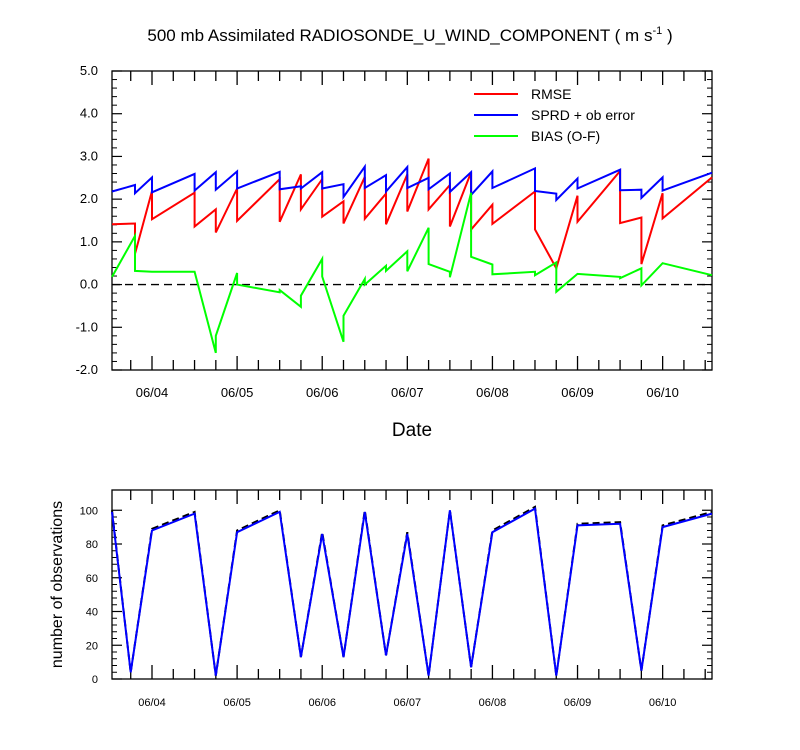  What do you see at coordinates (89, 241) in the screenshot?
I see `y-tick-label: 1.0` at bounding box center [89, 241].